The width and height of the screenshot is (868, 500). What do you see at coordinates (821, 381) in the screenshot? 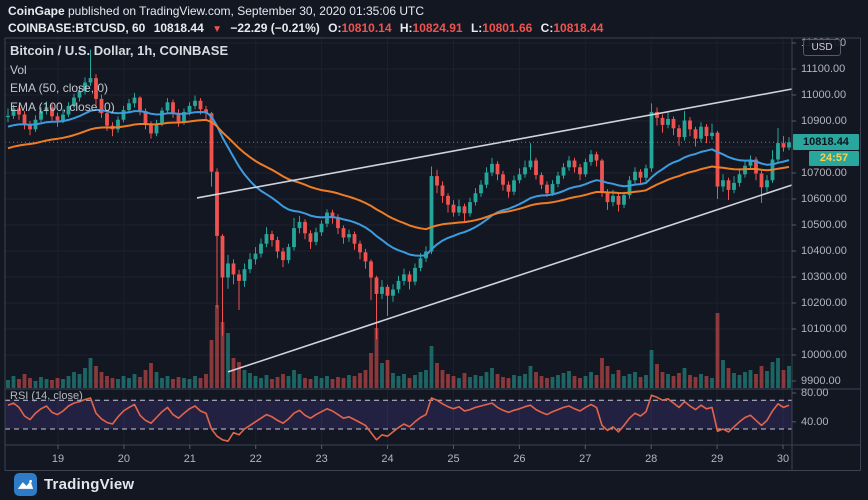
I see `price-tick-label: 9900.00` at bounding box center [821, 381].